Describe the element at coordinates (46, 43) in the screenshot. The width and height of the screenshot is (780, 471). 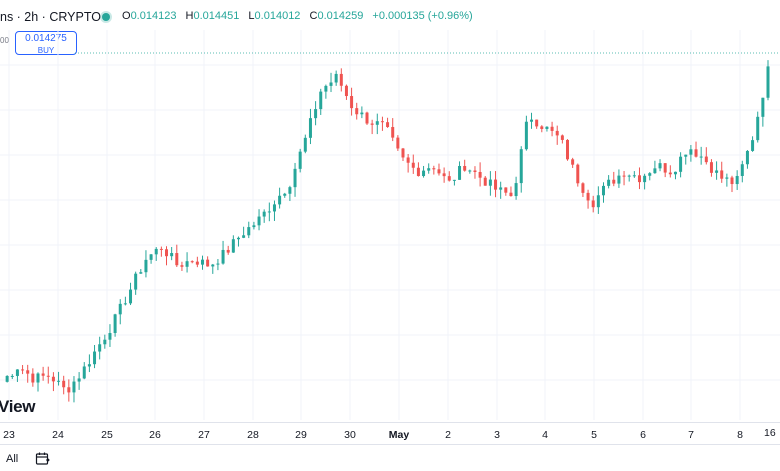
I see `buy-button: 0.014275 BUY` at that location.